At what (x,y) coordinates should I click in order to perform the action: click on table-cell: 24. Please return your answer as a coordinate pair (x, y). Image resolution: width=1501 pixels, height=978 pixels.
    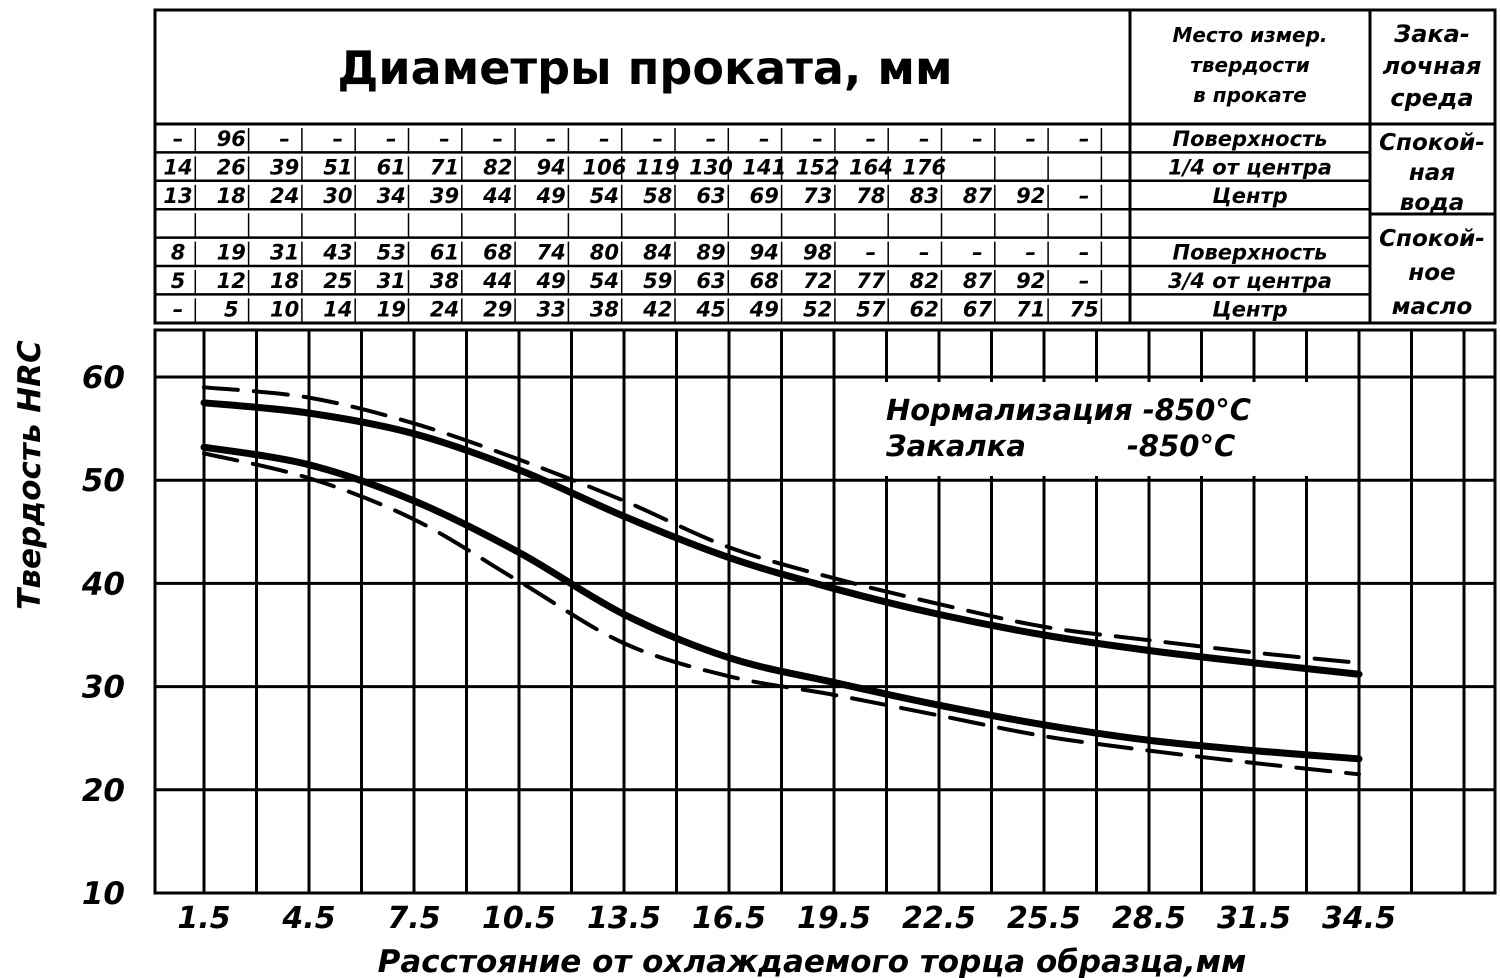
    Looking at the image, I should click on (444, 309).